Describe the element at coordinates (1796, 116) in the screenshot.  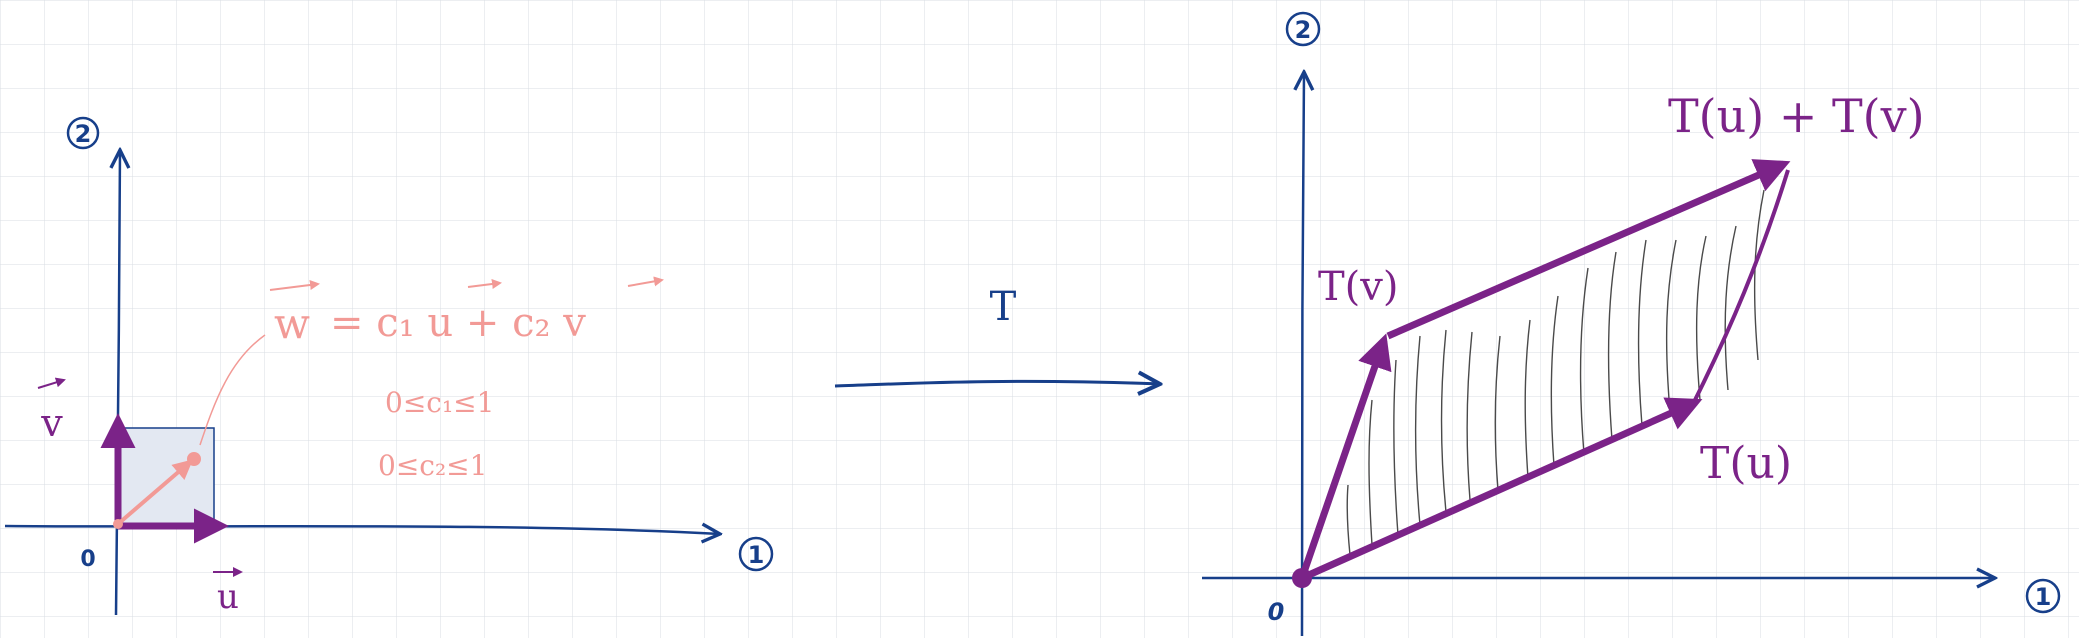
I see `sum-label: T(u) + T(v)` at that location.